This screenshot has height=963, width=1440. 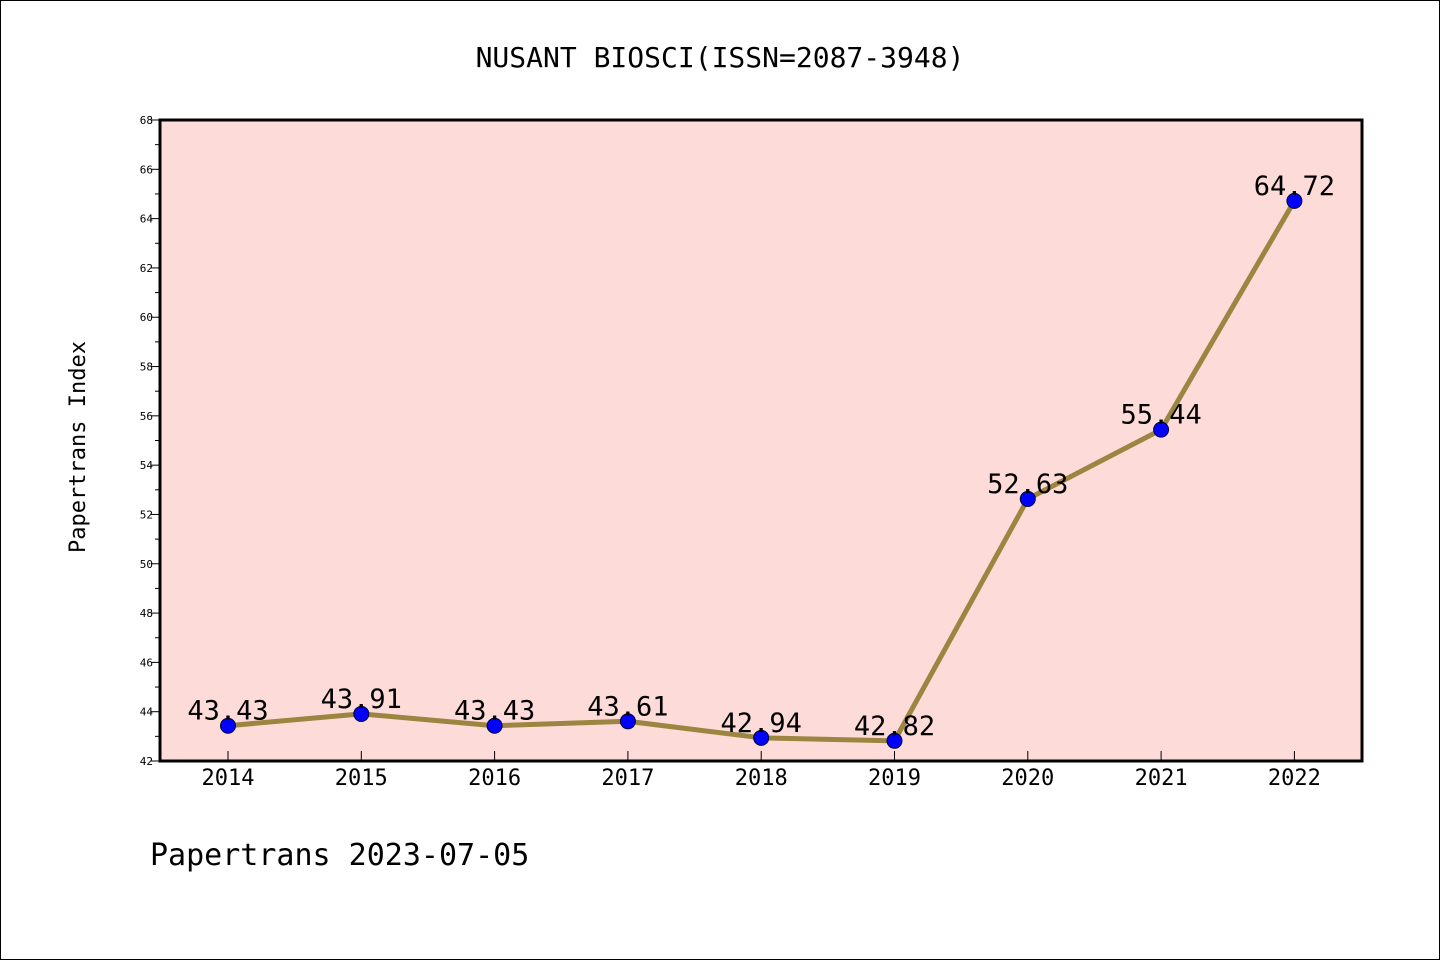 I want to click on y-tick-label: 44, so click(x=147, y=712).